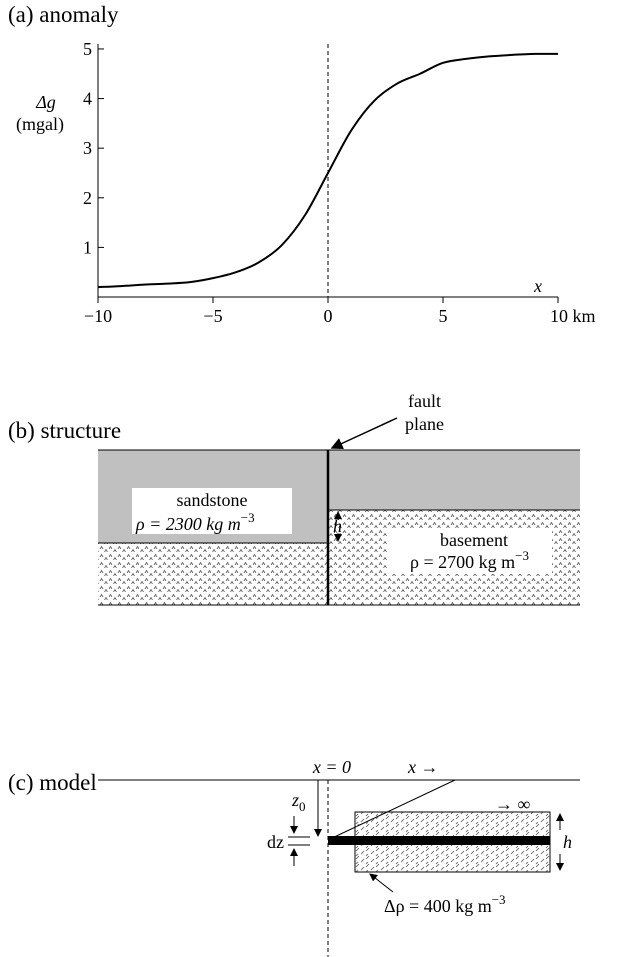 Image resolution: width=622 pixels, height=957 pixels. Describe the element at coordinates (98, 316) in the screenshot. I see `x-tick-label: −10` at that location.